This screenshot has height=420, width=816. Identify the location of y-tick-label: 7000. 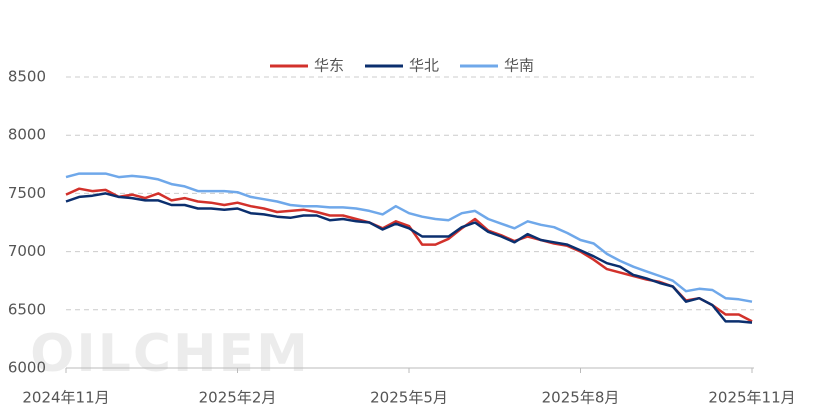
(27, 251).